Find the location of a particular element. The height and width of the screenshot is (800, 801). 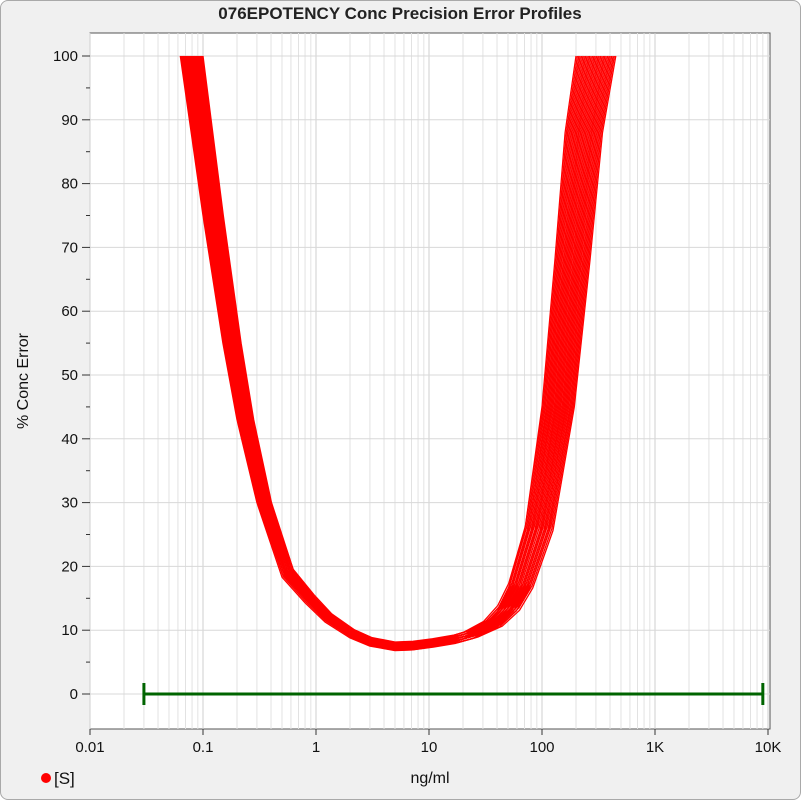

y-tick-label: 40 is located at coordinates (69, 439).